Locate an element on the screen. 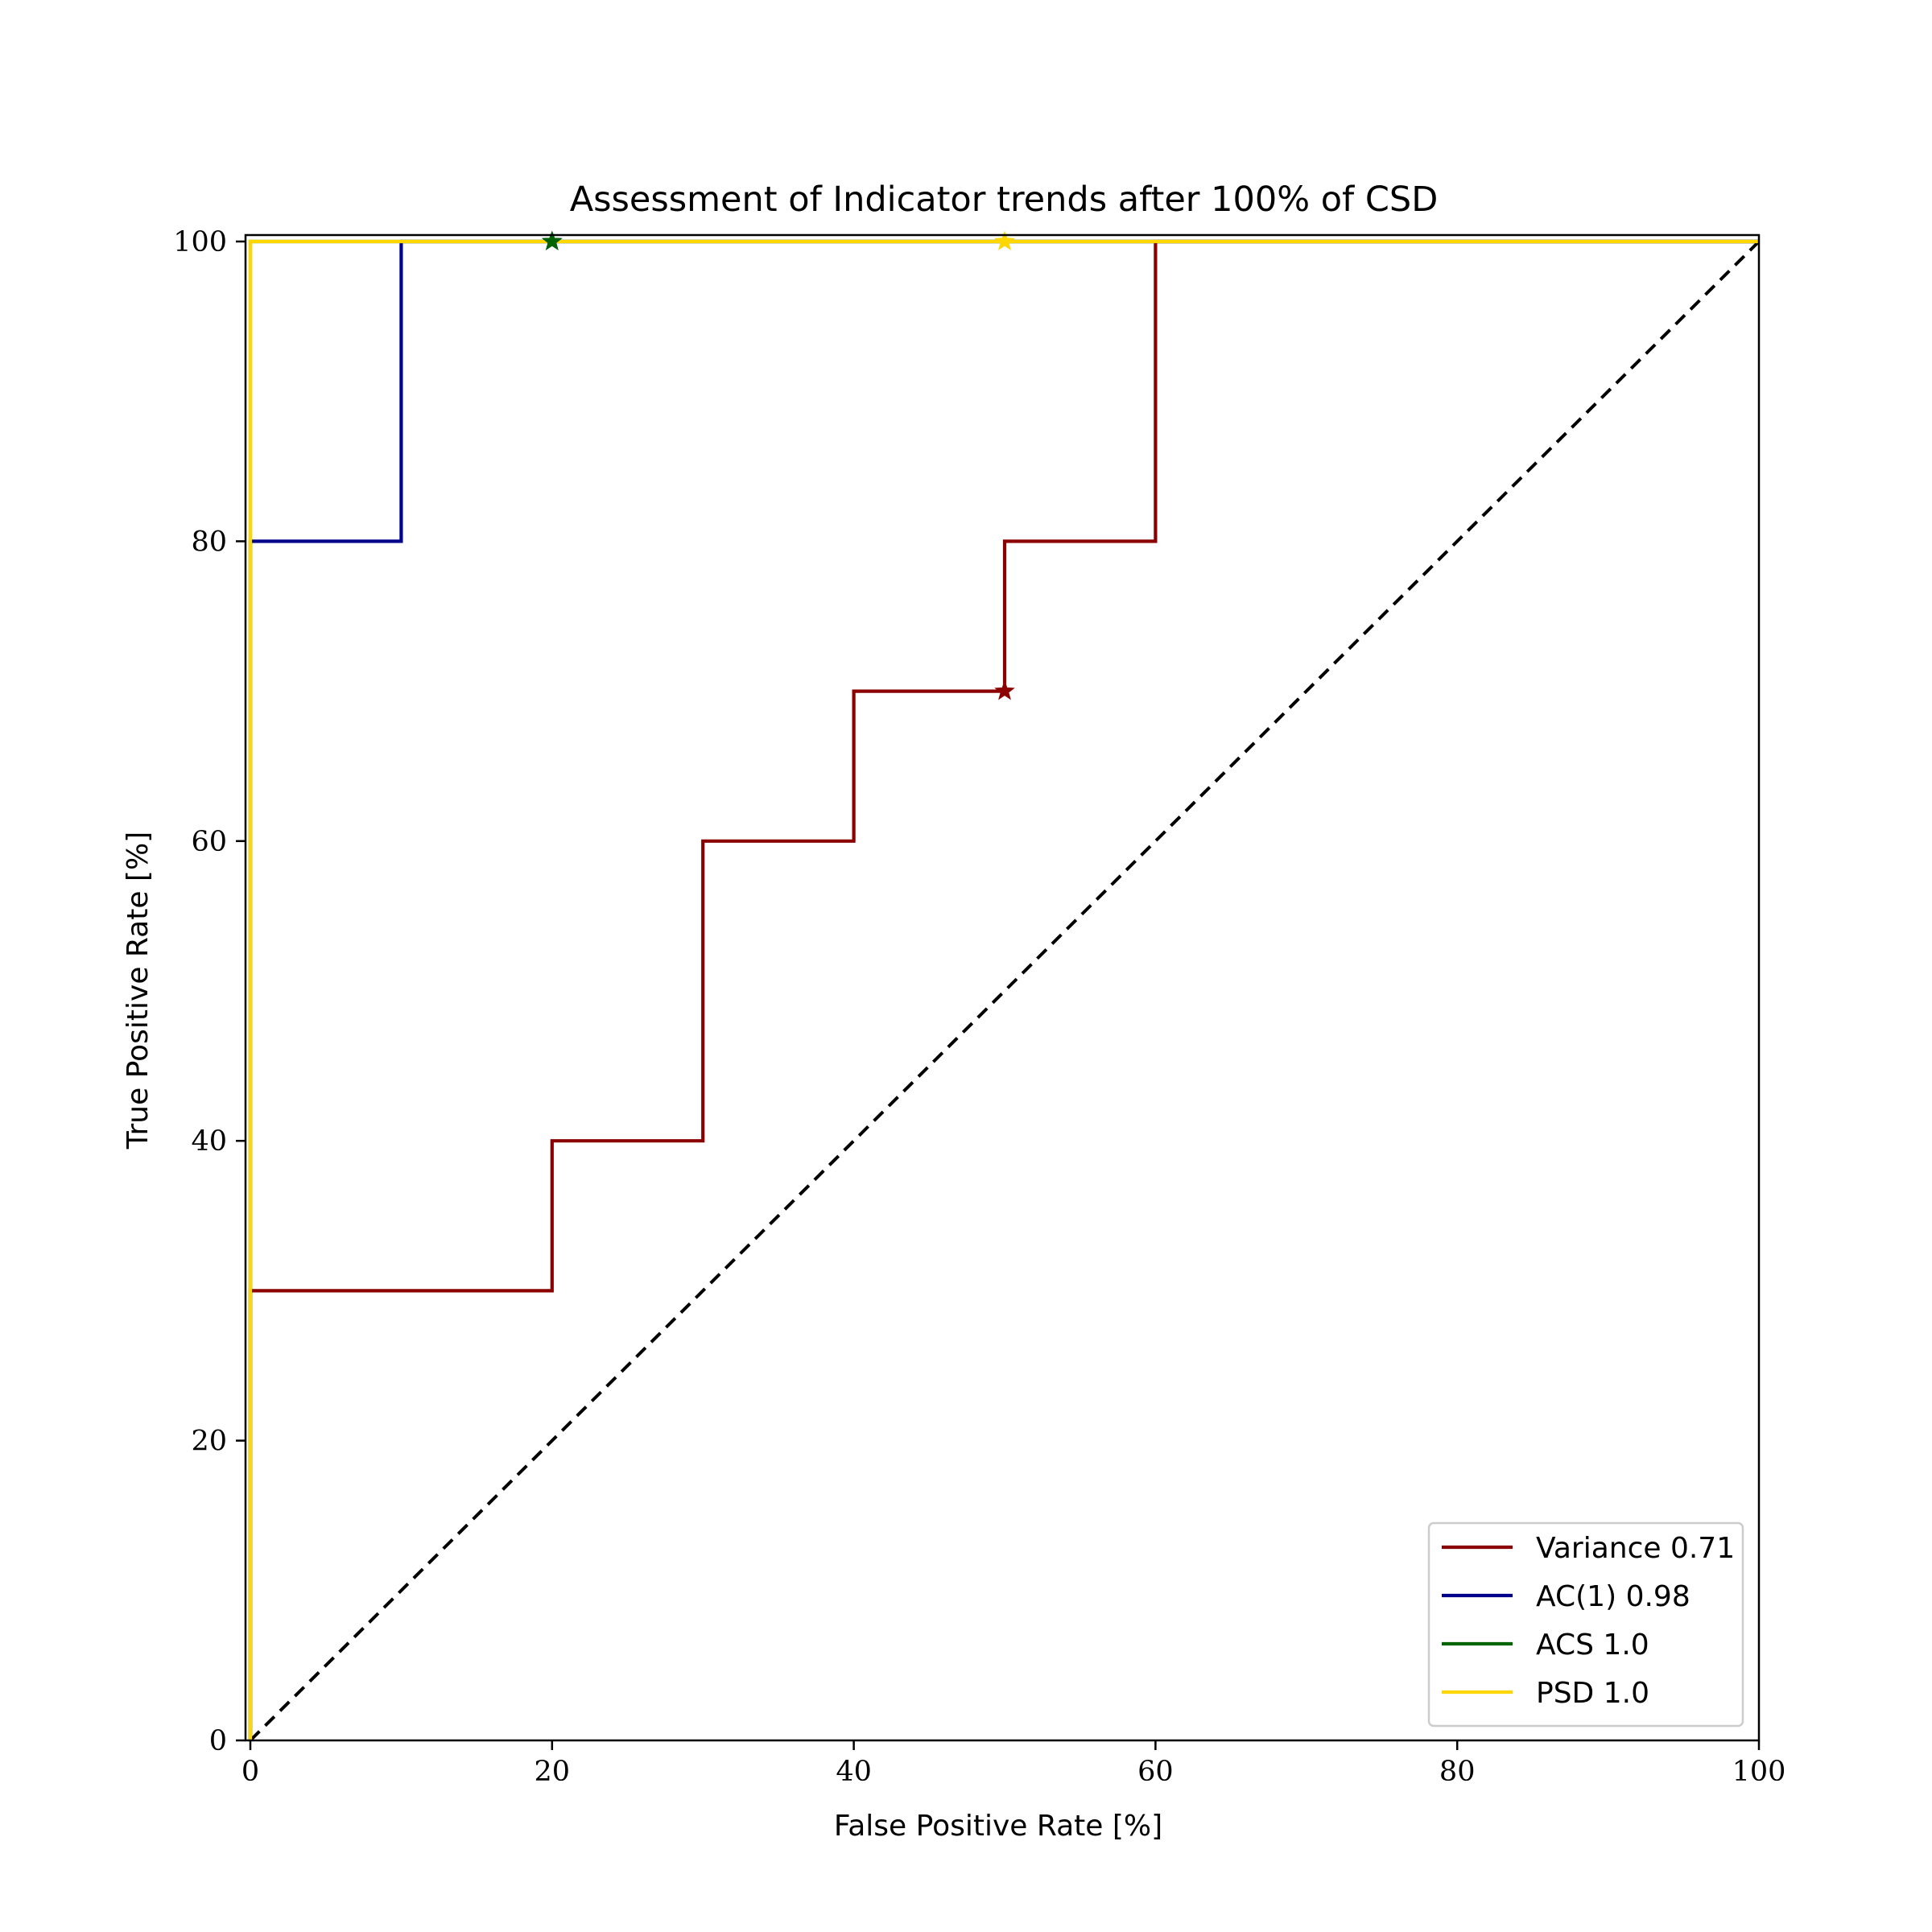 This screenshot has width=1932, height=1932. x-tick-label: 100 is located at coordinates (1759, 1772).